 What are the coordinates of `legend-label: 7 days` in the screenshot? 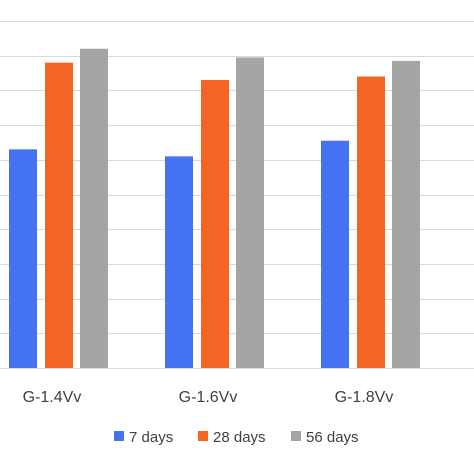 It's located at (151, 437).